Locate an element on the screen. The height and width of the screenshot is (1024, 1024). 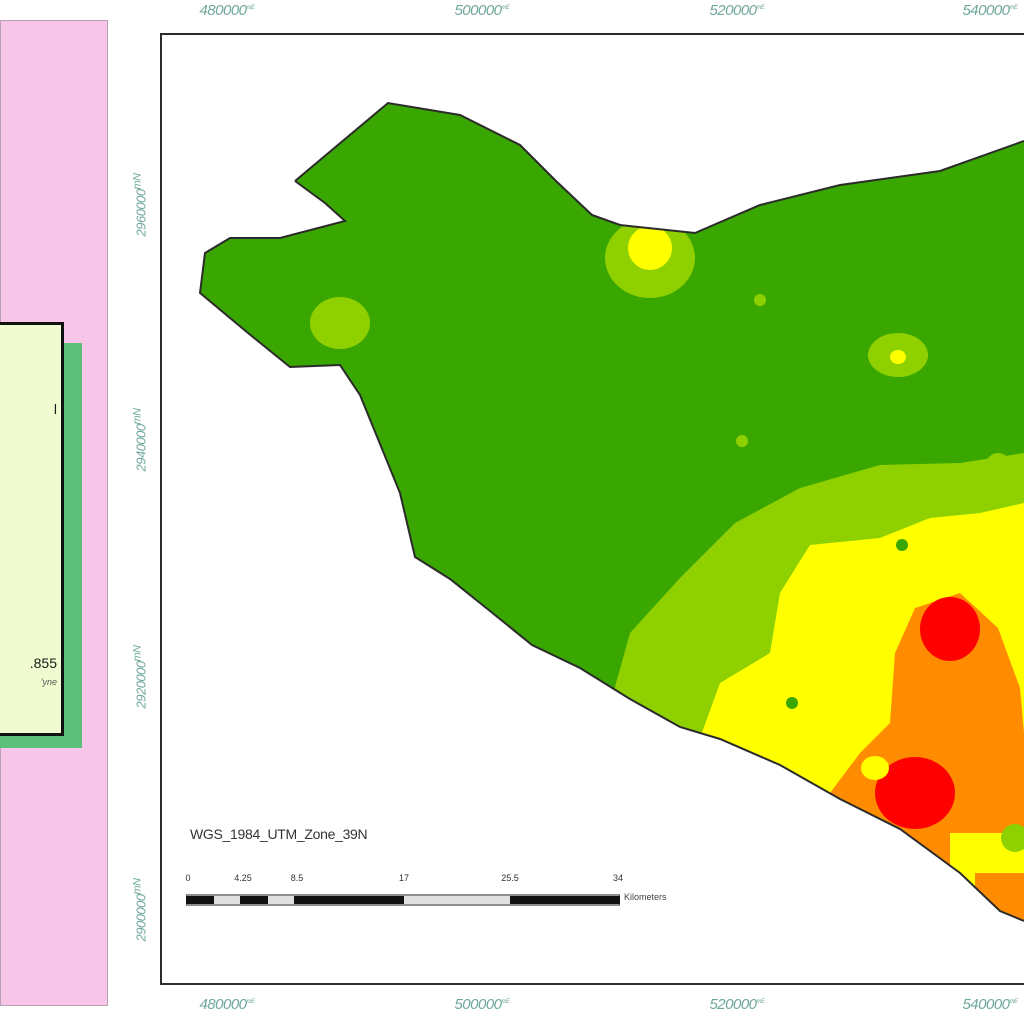
y-tick-2900000: 2900000mN is located at coordinates (140, 910).